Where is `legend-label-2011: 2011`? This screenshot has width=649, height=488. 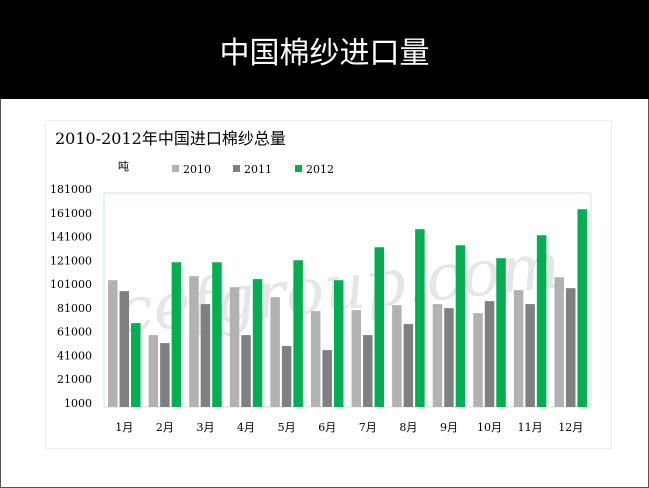 legend-label-2011: 2011 is located at coordinates (258, 169).